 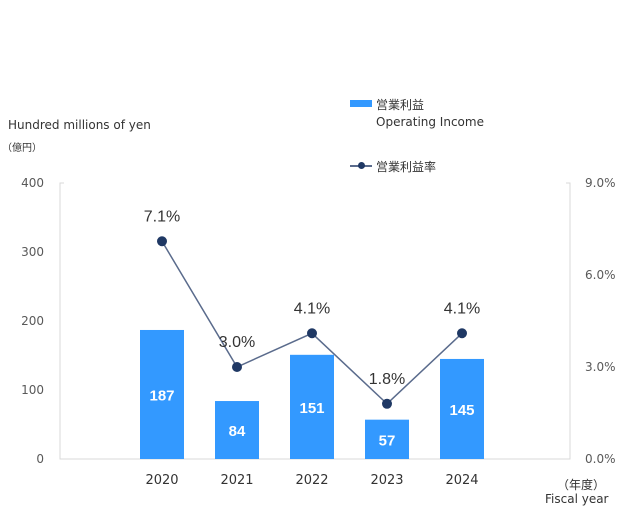 I want to click on rate-value-label: 1.8%, so click(x=387, y=379).